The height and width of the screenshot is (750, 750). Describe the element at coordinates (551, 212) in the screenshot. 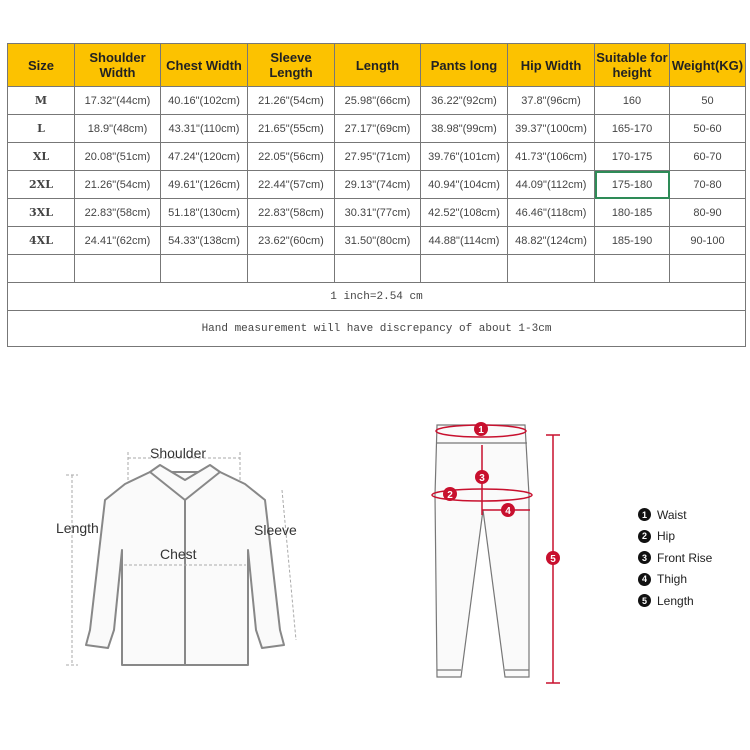

I see `table-cell: 46.46"(118cm)` at that location.